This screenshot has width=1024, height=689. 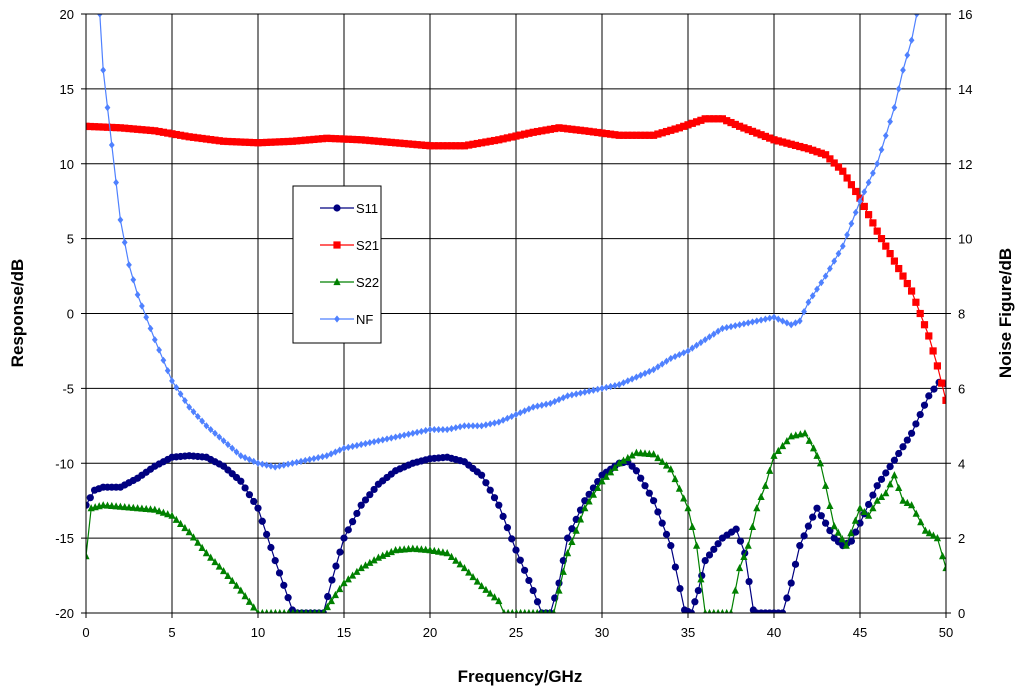 What do you see at coordinates (337, 208) in the screenshot?
I see `legend-marker-s11` at bounding box center [337, 208].